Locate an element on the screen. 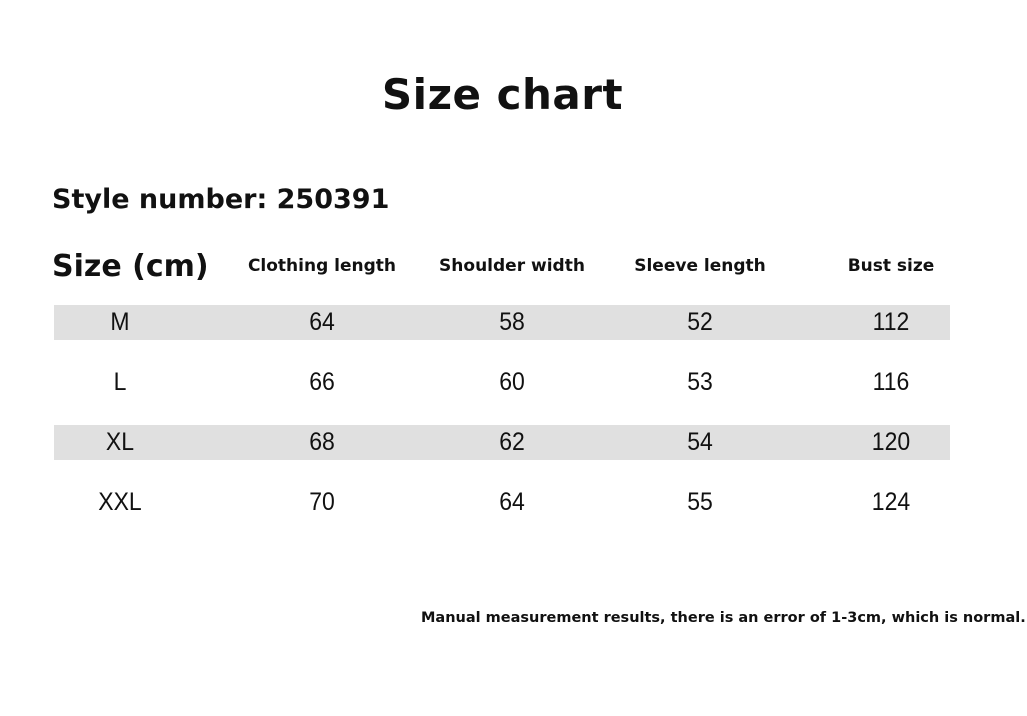 The width and height of the screenshot is (1027, 716). table-cell: 60 is located at coordinates (512, 382).